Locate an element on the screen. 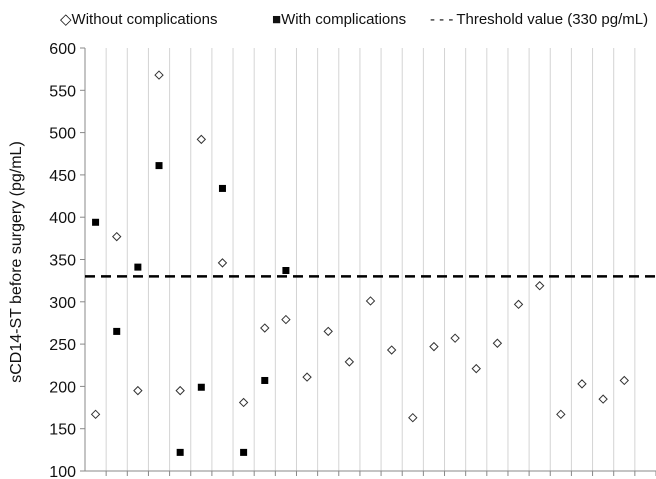 The width and height of the screenshot is (656, 479). y-tick-label: 400 is located at coordinates (62, 218).